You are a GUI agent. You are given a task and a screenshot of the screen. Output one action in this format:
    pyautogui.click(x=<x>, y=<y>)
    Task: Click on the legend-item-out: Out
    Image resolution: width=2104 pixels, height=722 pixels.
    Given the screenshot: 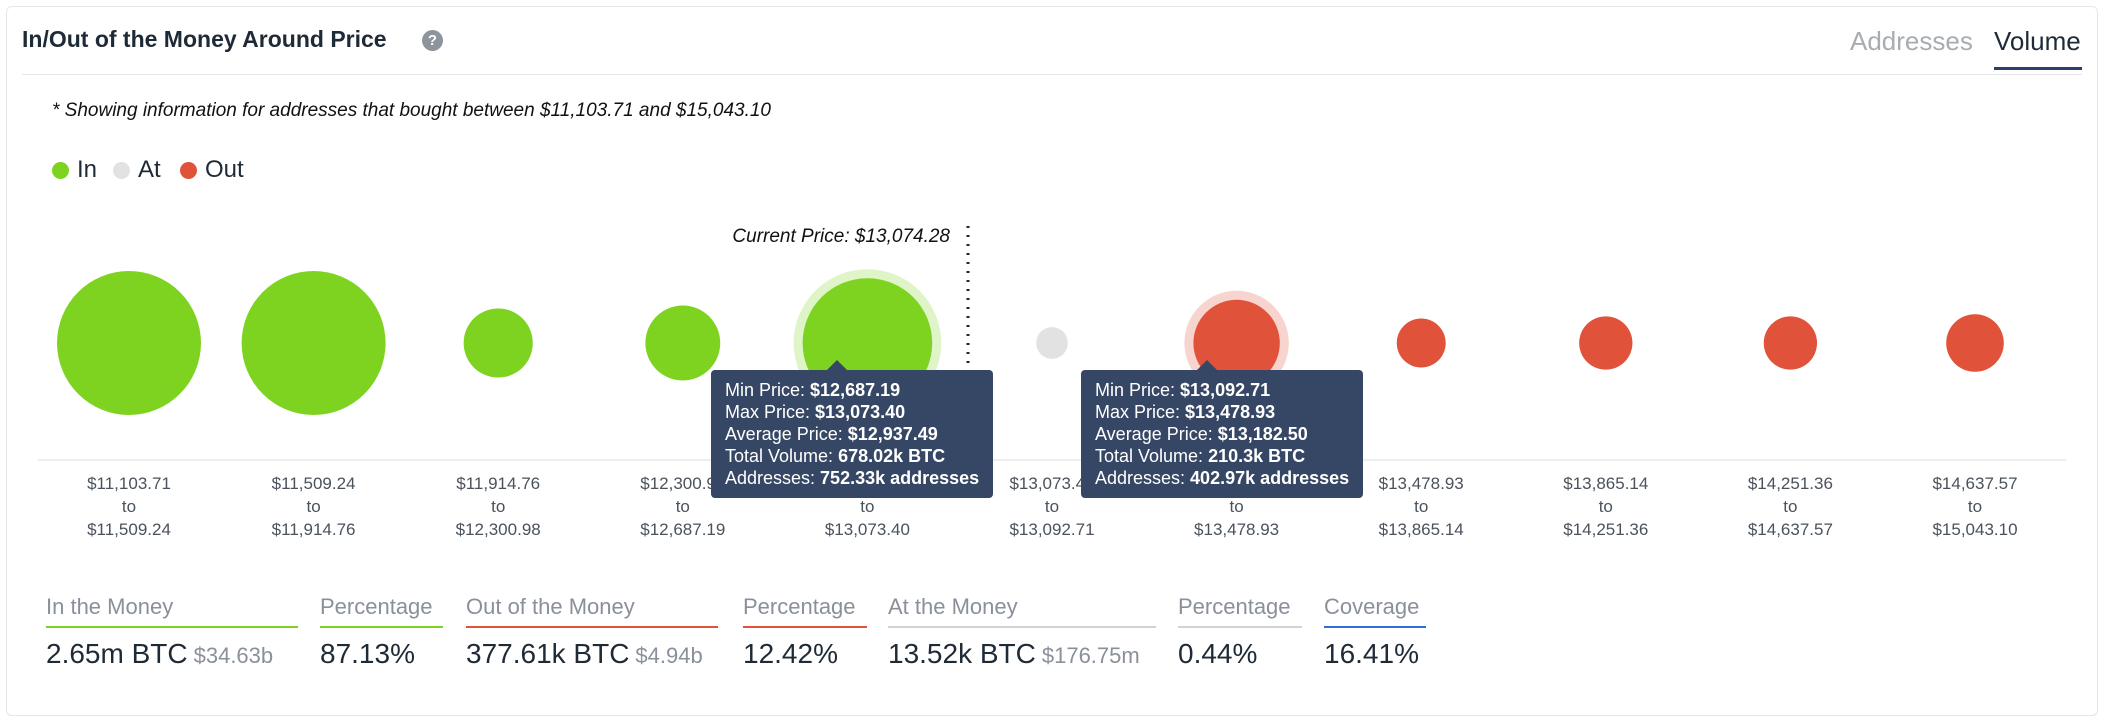 What is the action you would take?
    pyautogui.click(x=212, y=170)
    